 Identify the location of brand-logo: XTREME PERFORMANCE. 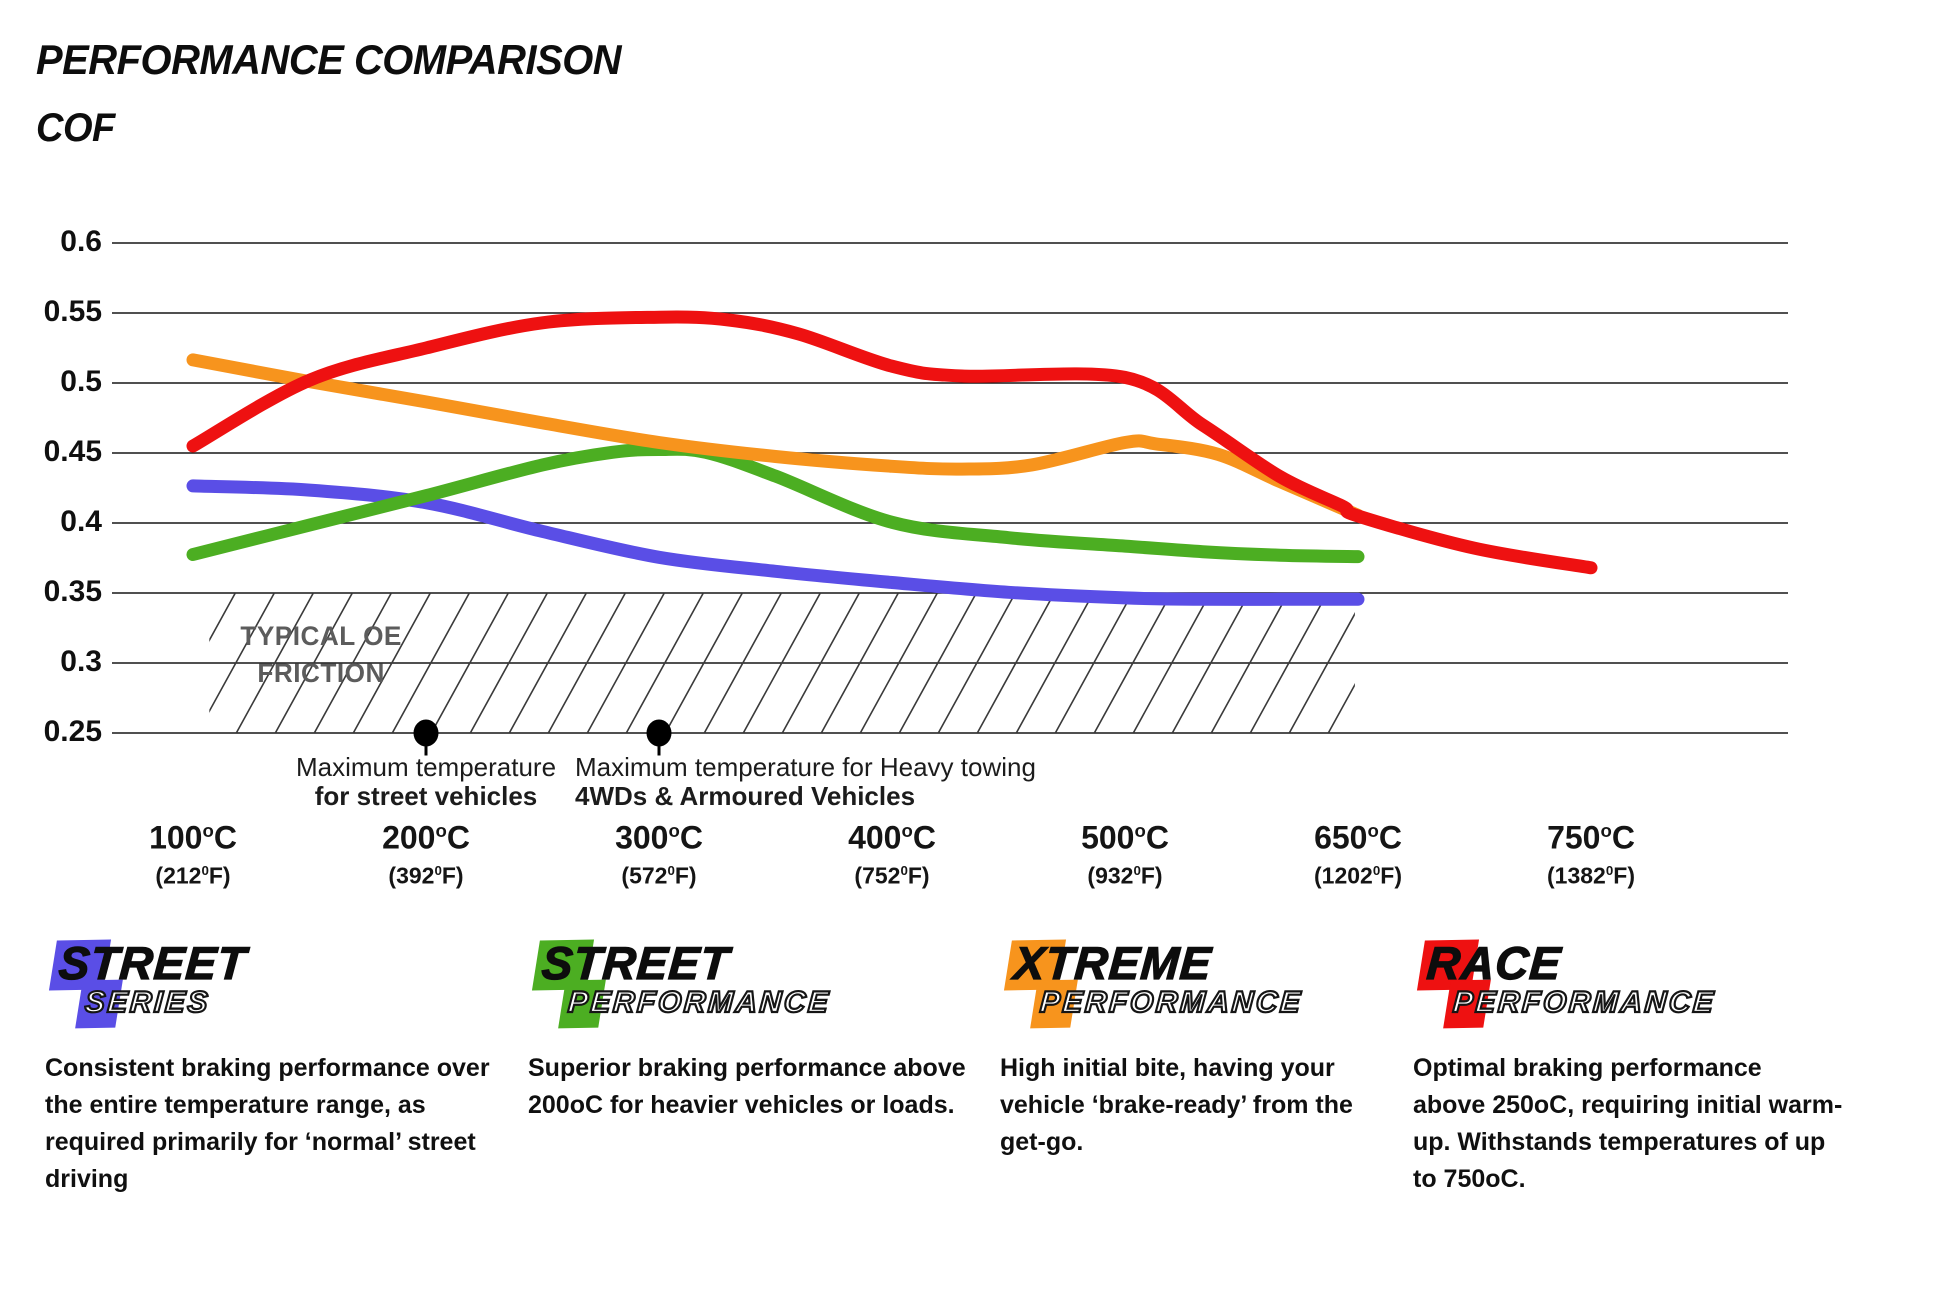
(1176, 987).